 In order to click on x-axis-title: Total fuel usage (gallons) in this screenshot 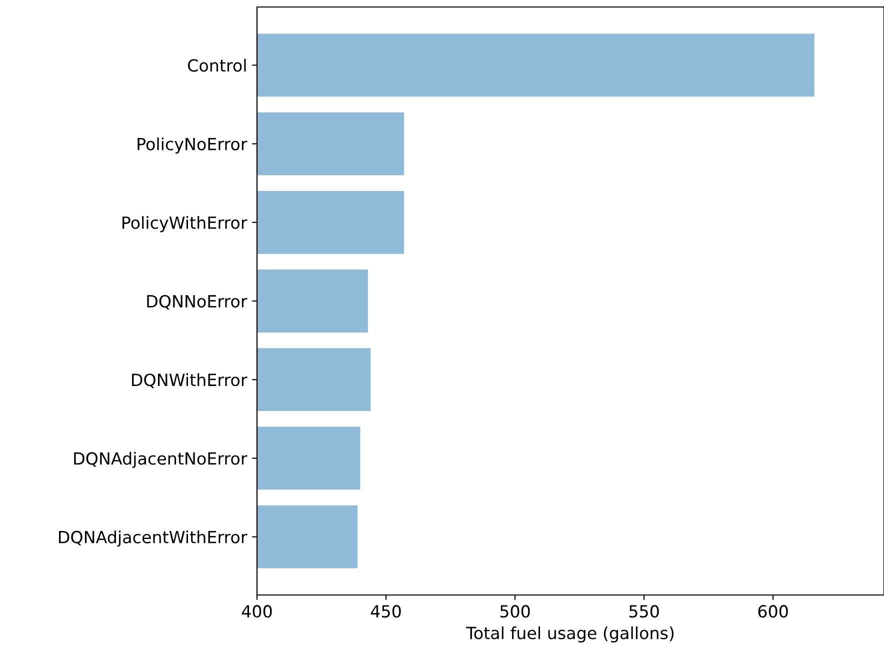, I will do `click(570, 634)`.